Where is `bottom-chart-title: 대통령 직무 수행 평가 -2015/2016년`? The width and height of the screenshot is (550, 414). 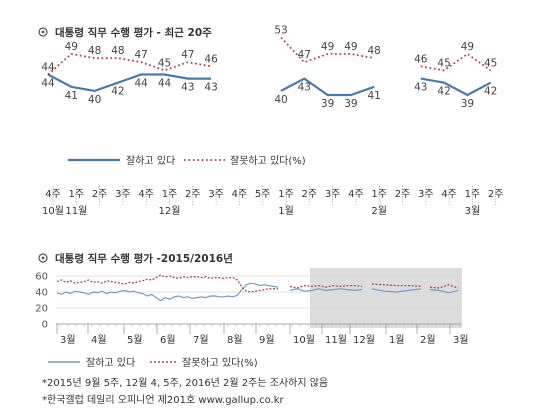
bottom-chart-title: 대통령 직무 수행 평가 -2015/2016년 is located at coordinates (144, 258).